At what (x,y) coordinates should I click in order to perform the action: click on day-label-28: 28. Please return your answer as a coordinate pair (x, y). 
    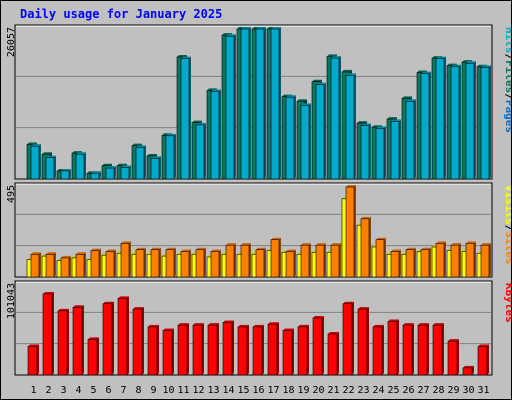
    Looking at the image, I should click on (438, 390).